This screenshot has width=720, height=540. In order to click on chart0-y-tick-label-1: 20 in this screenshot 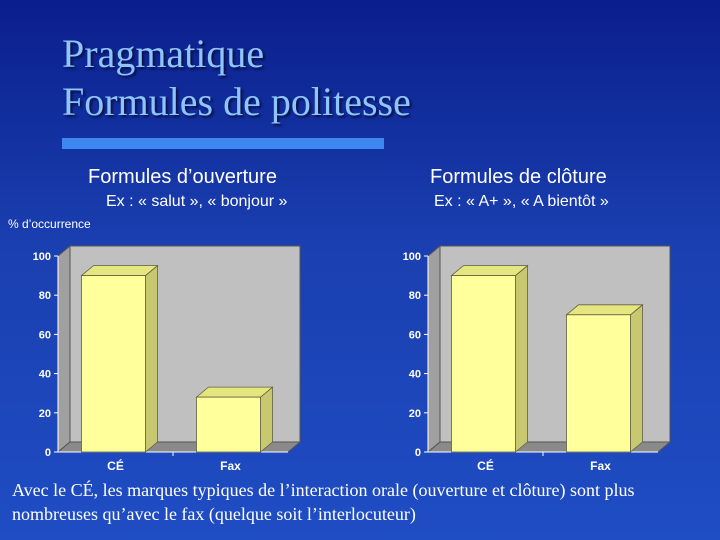, I will do `click(45, 414)`.